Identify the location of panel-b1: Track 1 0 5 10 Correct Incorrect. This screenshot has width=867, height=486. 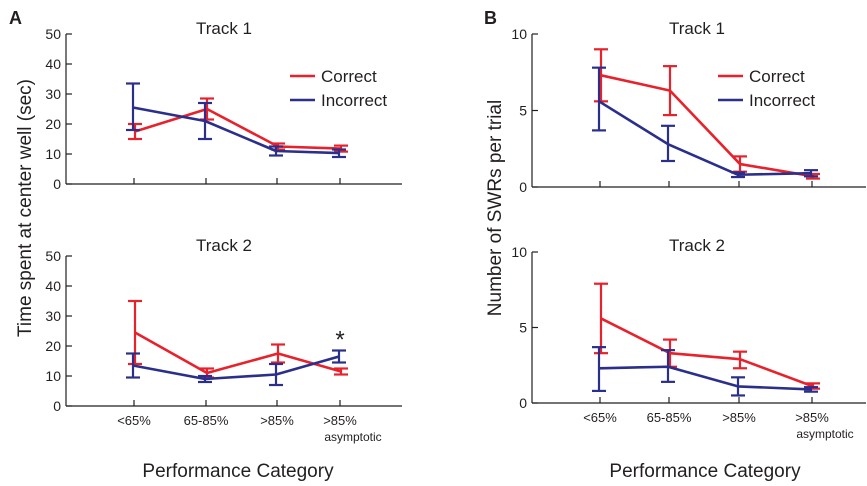
(688, 107).